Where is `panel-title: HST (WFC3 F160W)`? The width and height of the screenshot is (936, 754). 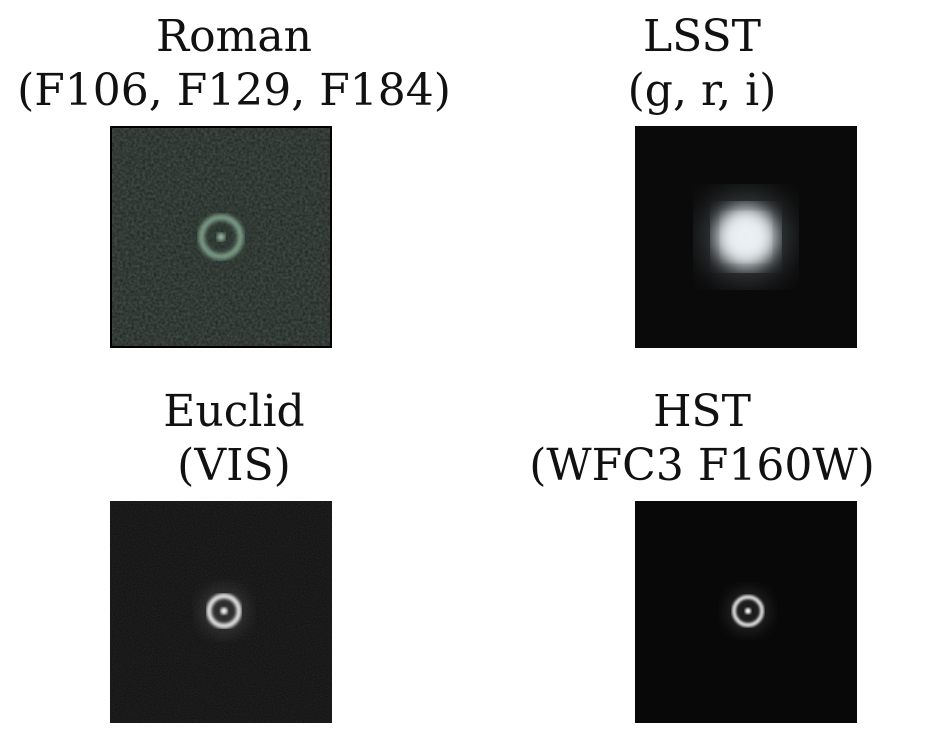 panel-title: HST (WFC3 F160W) is located at coordinates (702, 439).